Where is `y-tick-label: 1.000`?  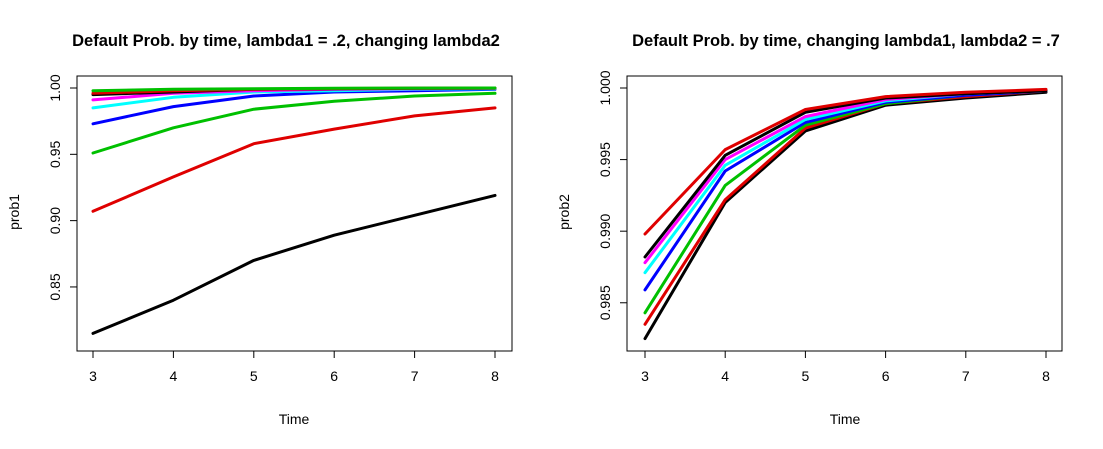
y-tick-label: 1.000 is located at coordinates (605, 87).